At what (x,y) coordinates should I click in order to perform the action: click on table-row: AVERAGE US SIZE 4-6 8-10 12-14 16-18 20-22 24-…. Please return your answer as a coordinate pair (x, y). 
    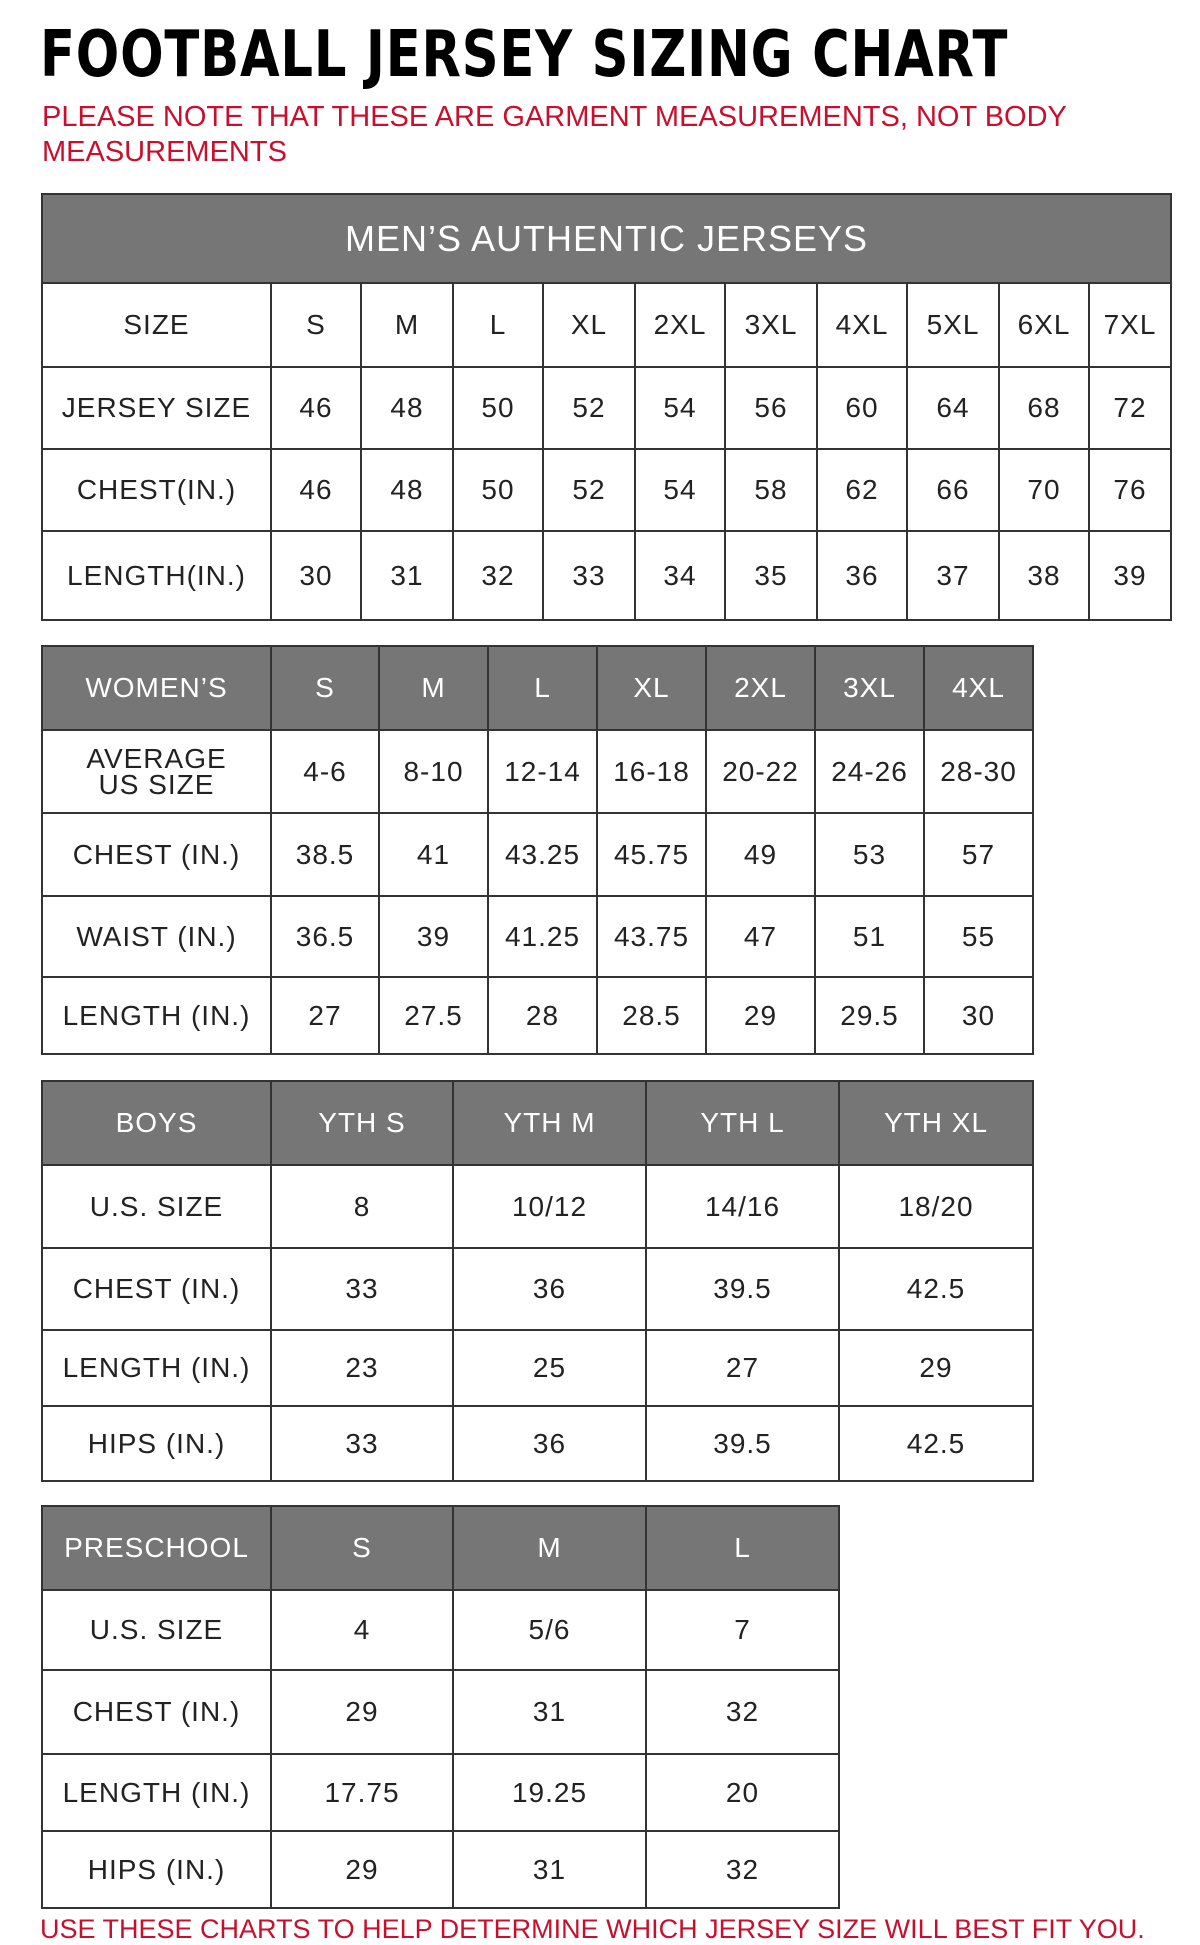
    Looking at the image, I should click on (537, 771).